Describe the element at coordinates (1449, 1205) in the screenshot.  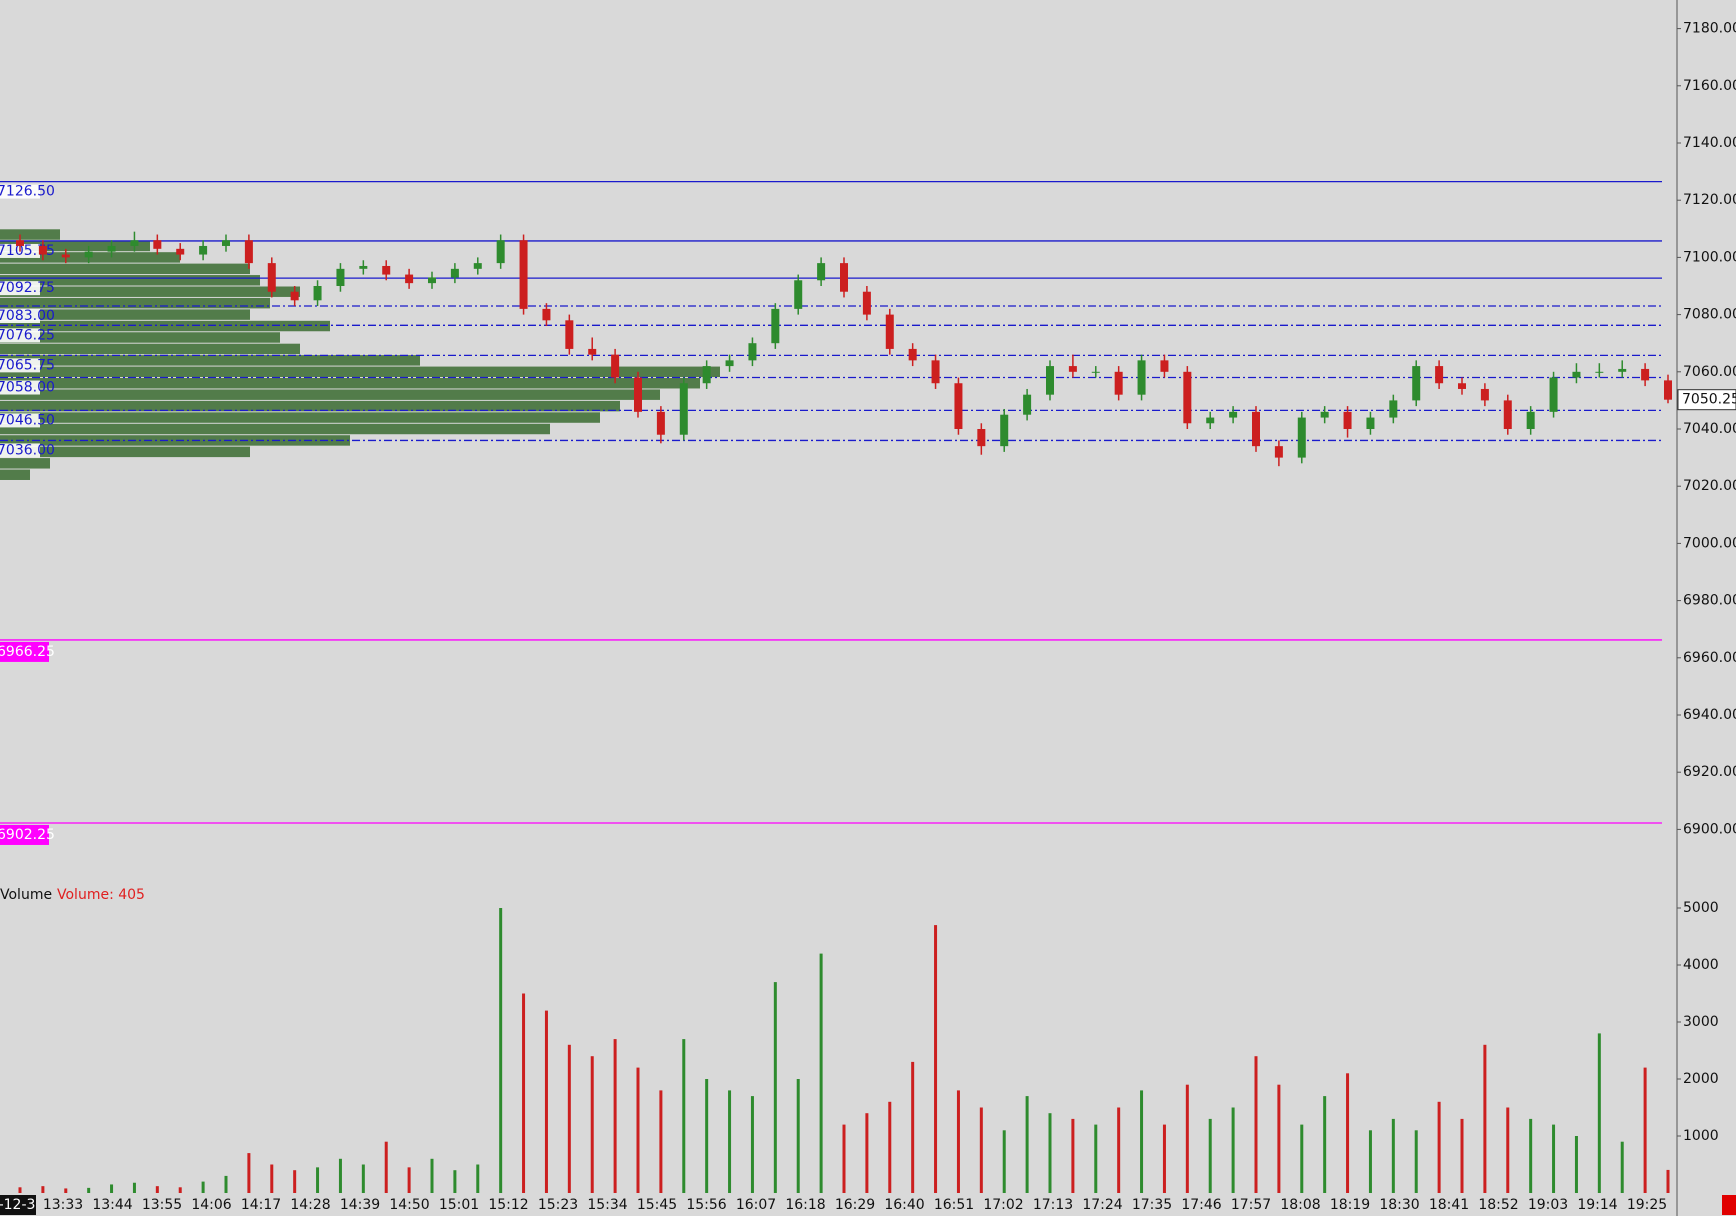
I see `x-tick-label: 18:41` at that location.